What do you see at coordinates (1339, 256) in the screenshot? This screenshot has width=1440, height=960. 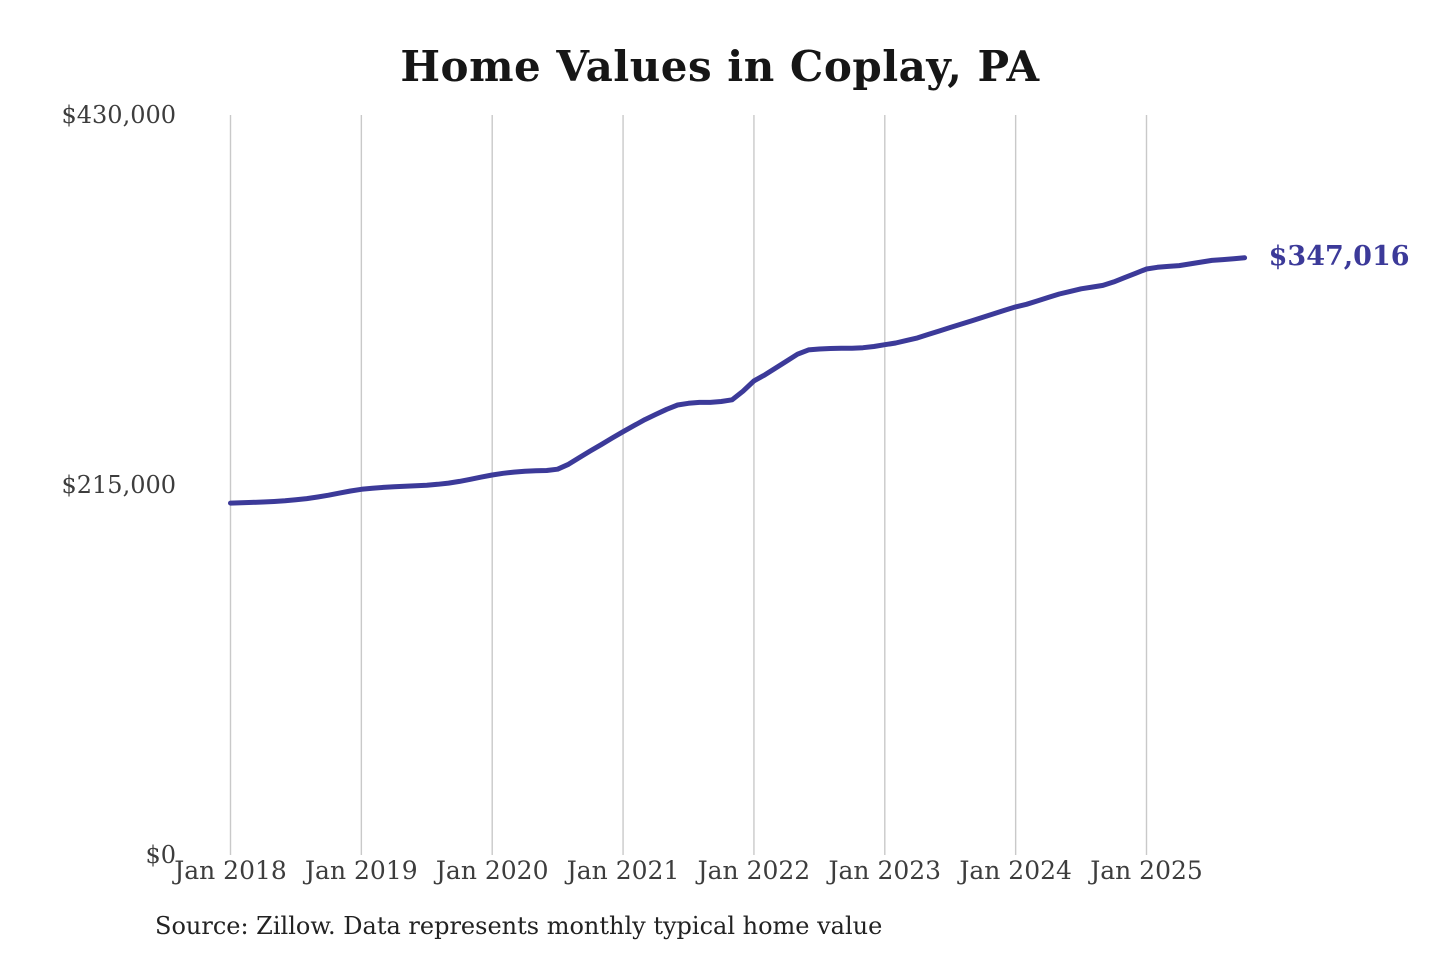 I see `end-value-label: $347,016` at bounding box center [1339, 256].